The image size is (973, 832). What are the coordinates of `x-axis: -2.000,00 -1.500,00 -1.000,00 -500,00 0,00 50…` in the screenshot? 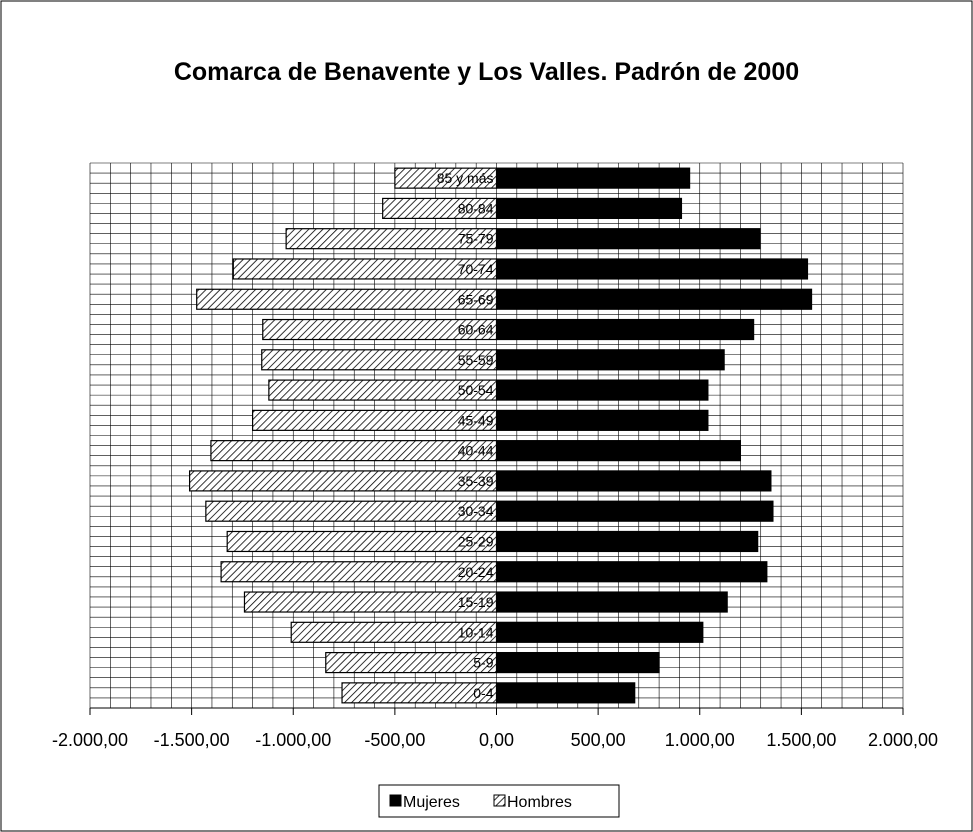 It's located at (495, 728).